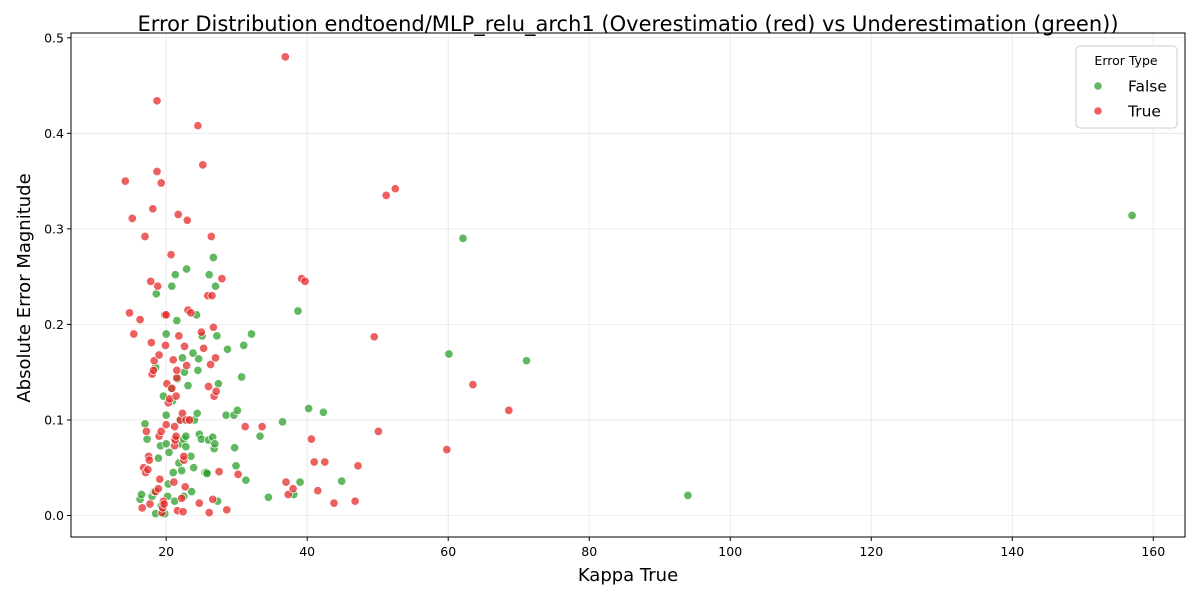  I want to click on x-tick-label: 160, so click(1153, 551).